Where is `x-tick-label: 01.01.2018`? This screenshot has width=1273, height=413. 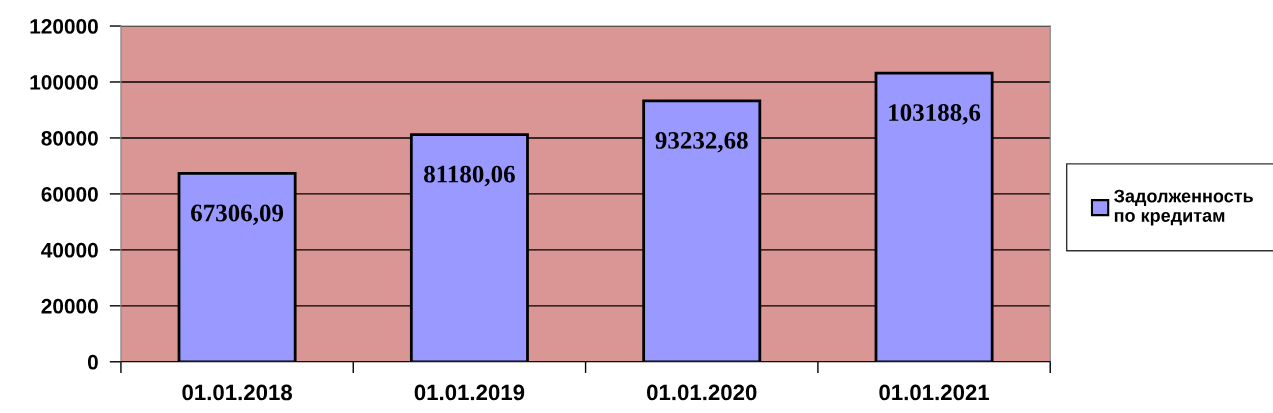
x-tick-label: 01.01.2018 is located at coordinates (237, 392).